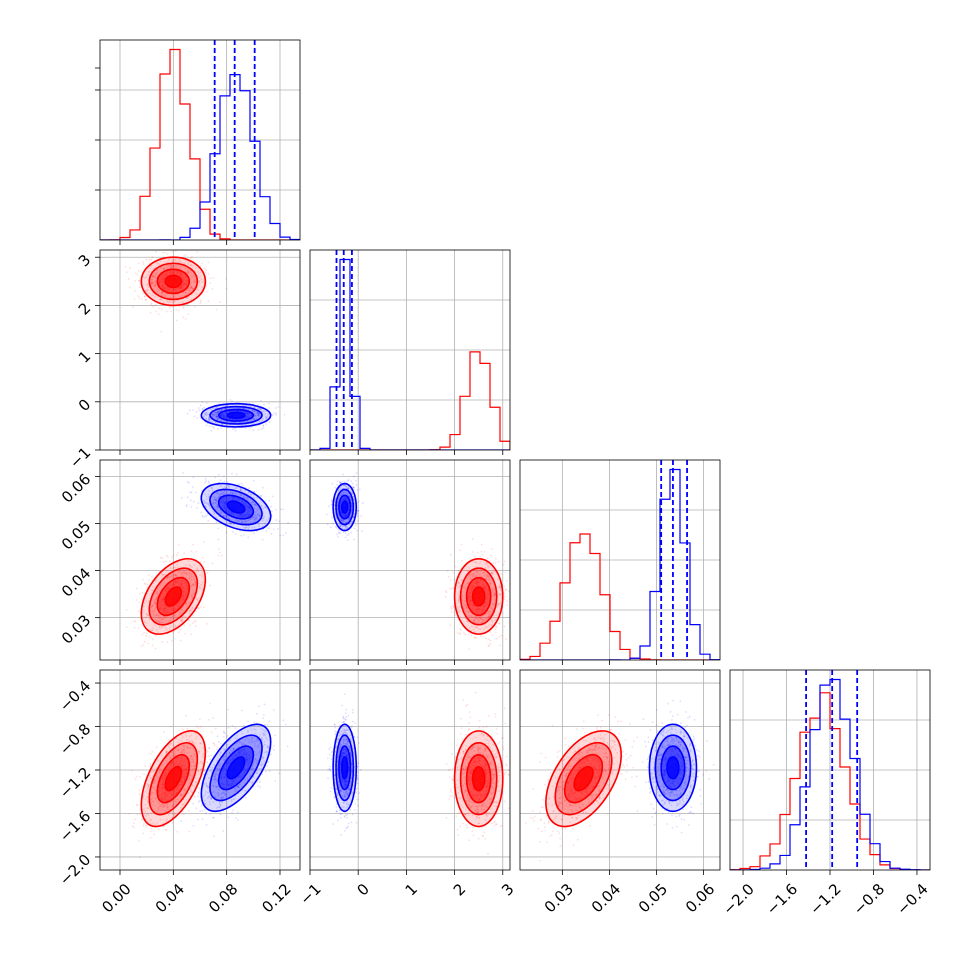 This screenshot has width=970, height=970. I want to click on gridlines, so click(200, 560).